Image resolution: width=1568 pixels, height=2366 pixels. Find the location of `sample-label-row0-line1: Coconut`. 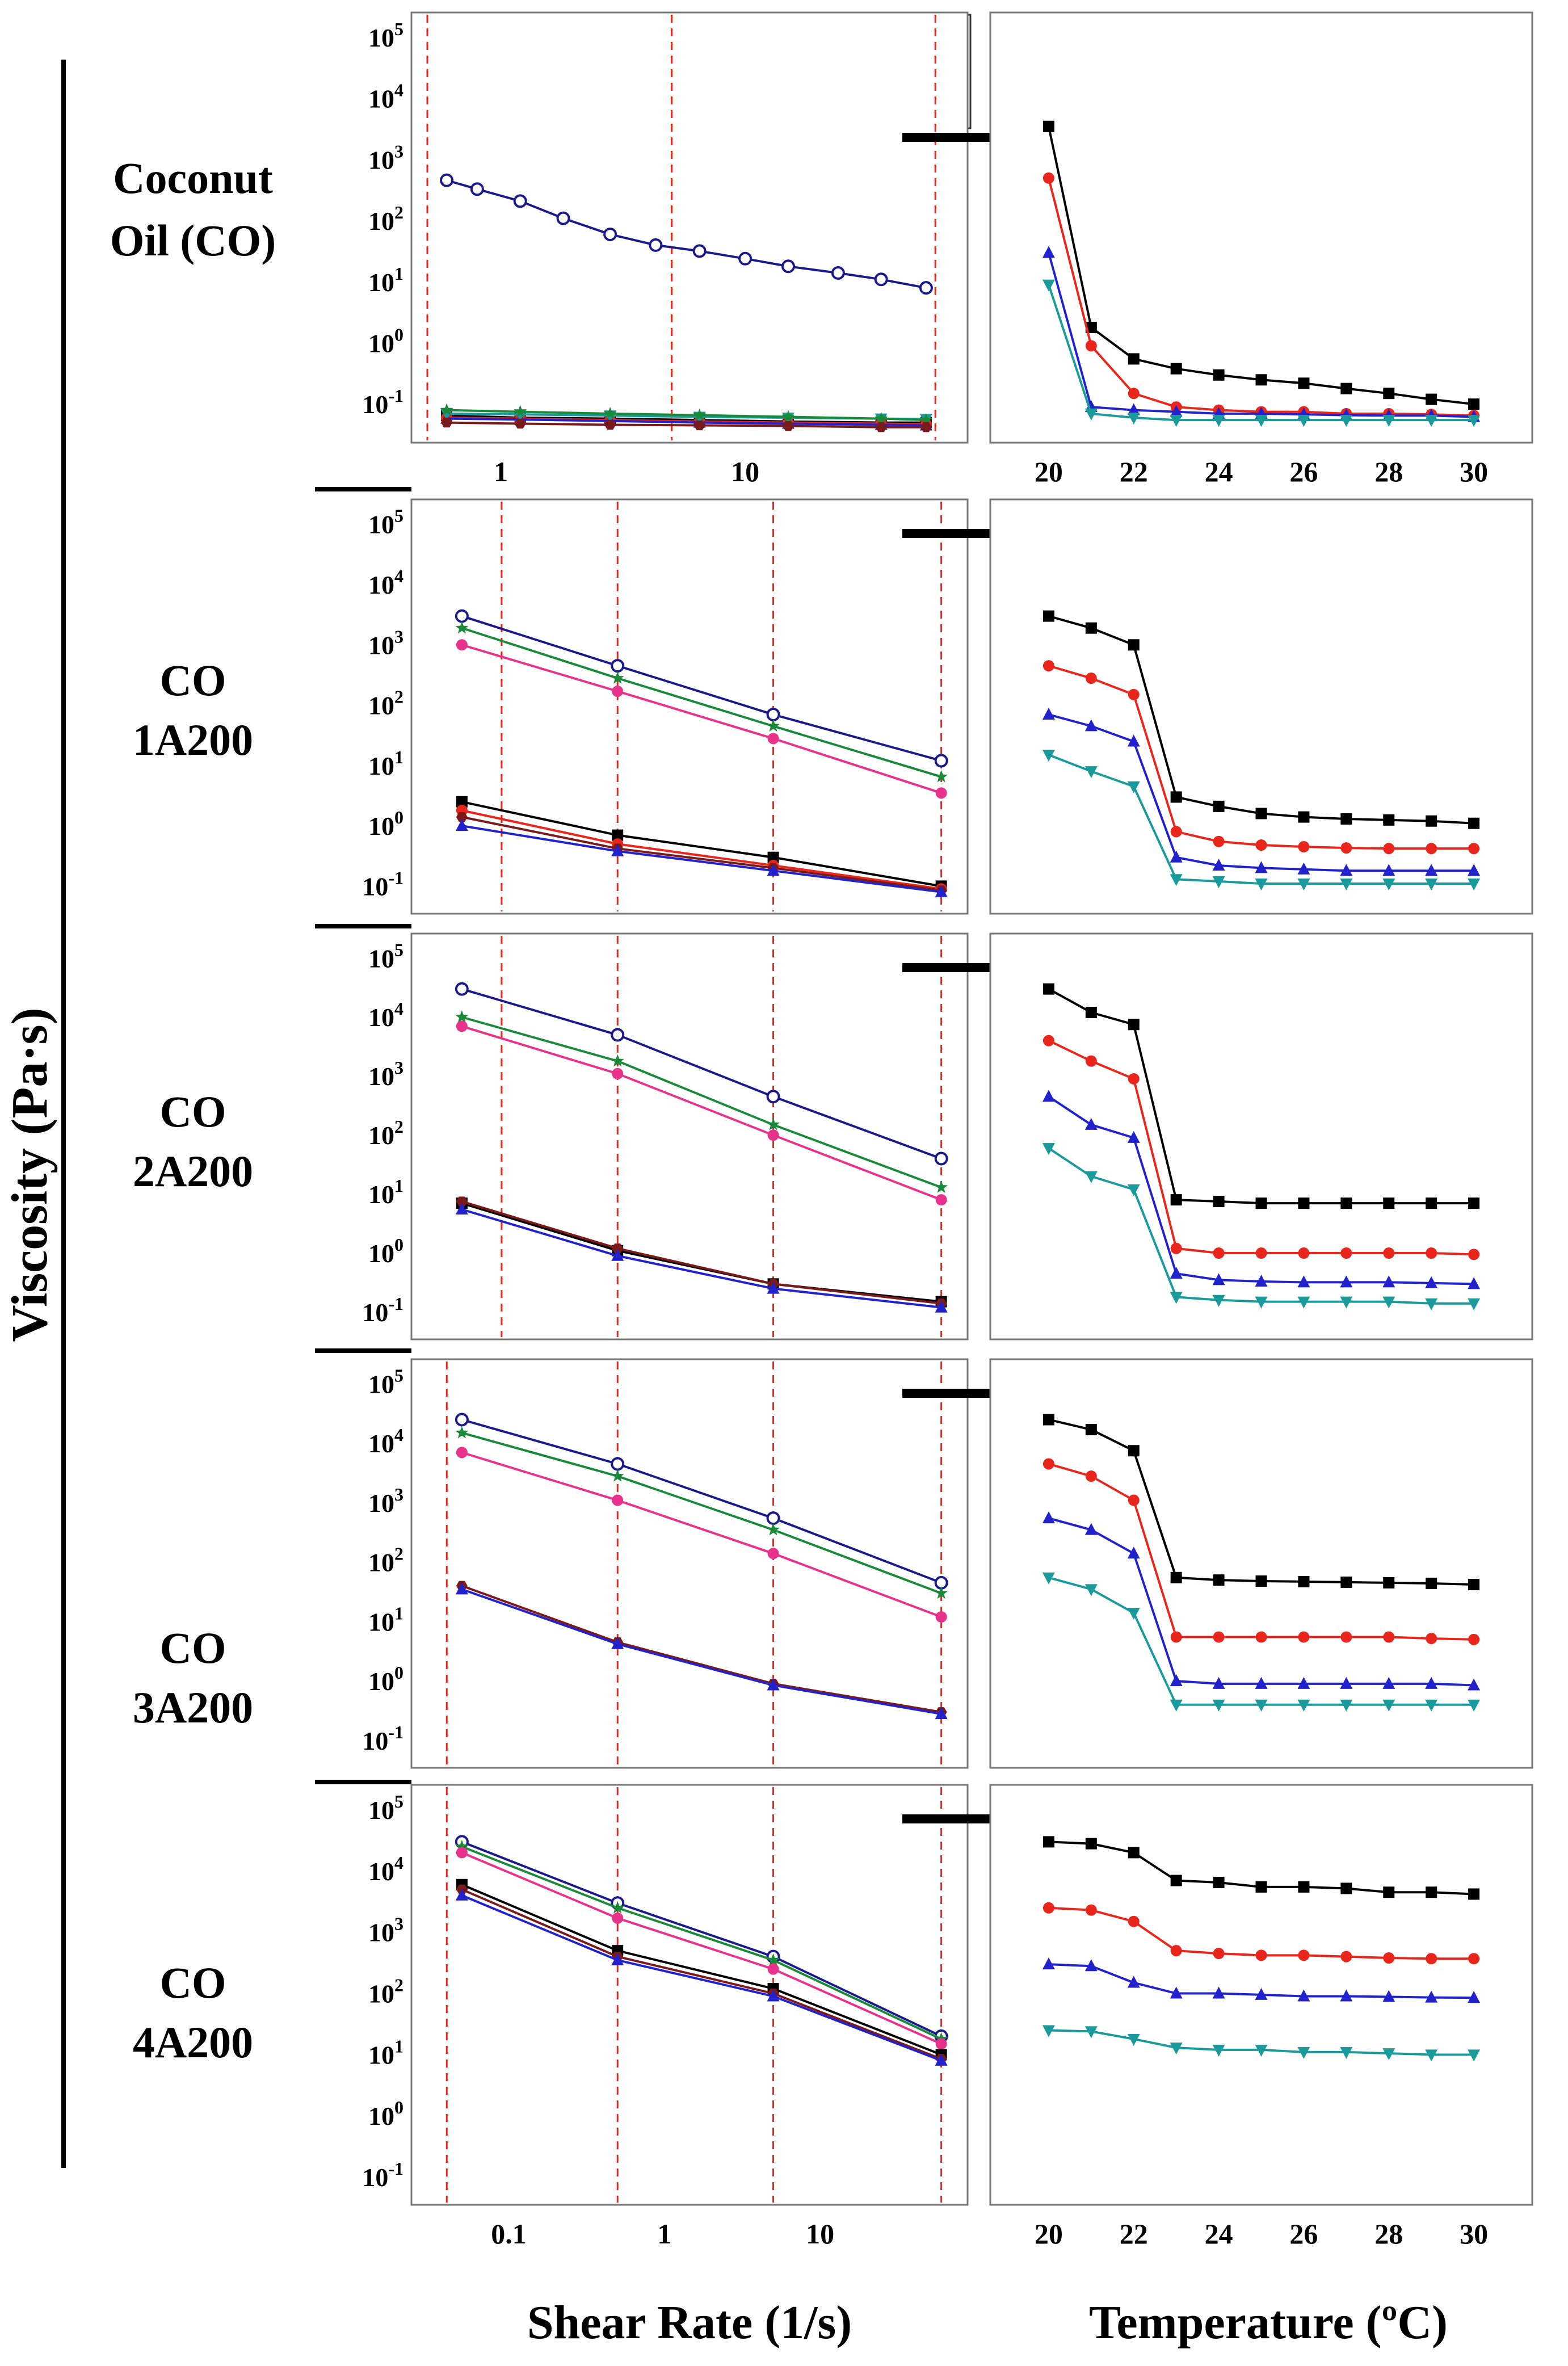

sample-label-row0-line1: Coconut is located at coordinates (193, 178).